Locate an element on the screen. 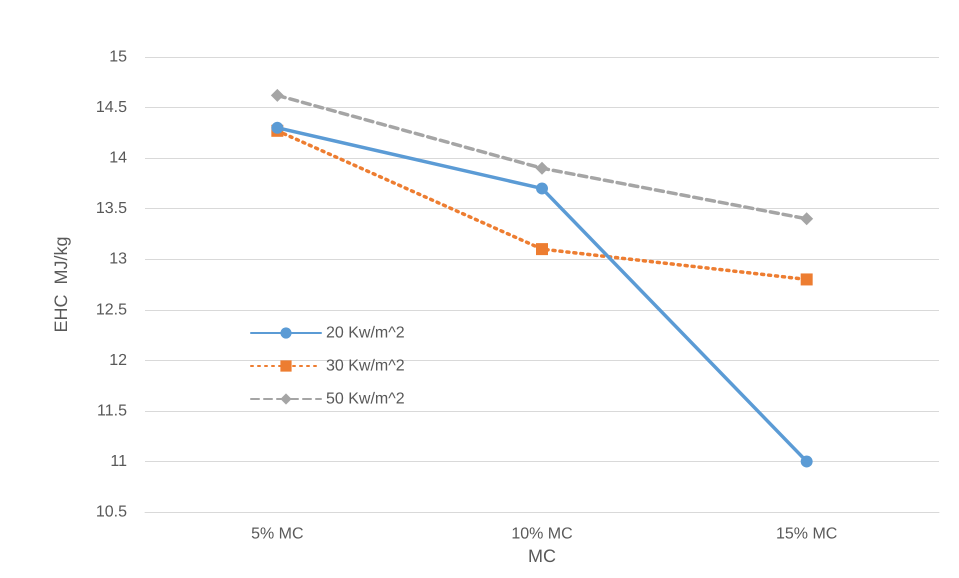 The width and height of the screenshot is (959, 578). y-tick-label: 13.5 is located at coordinates (112, 209).